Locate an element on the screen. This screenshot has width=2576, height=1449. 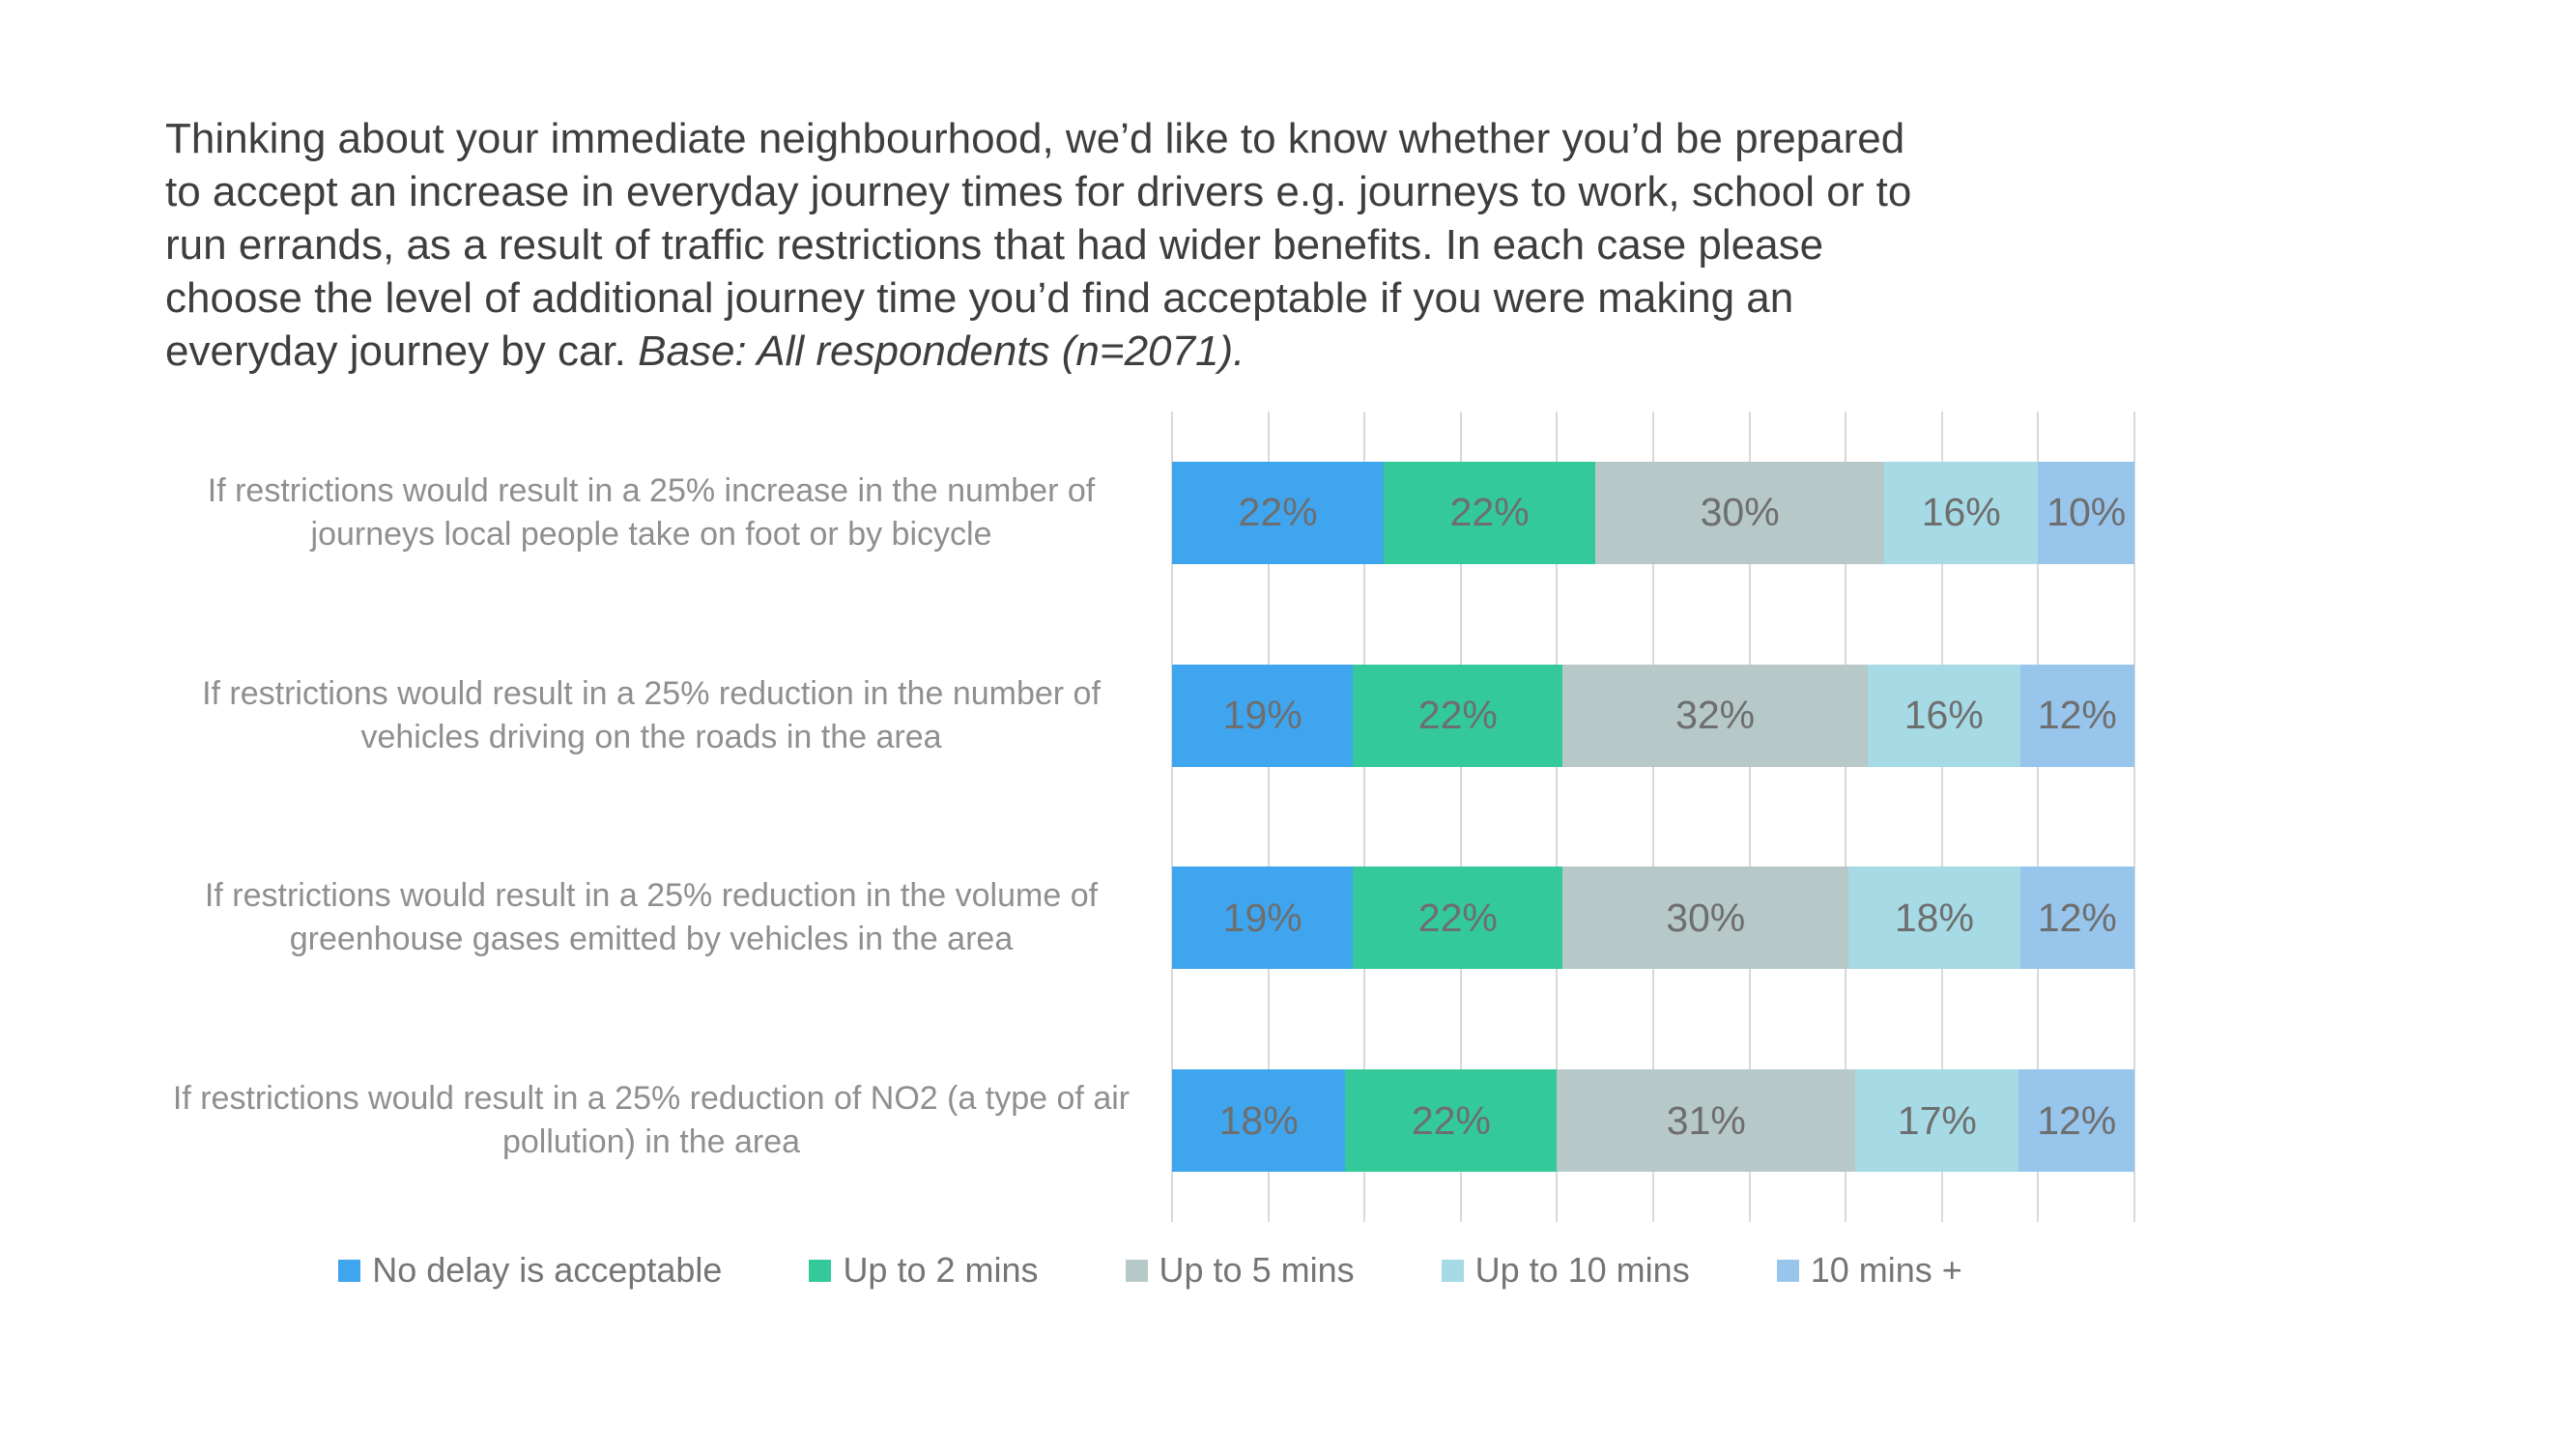
legend-item-up-to-2-mins: Up to 2 mins is located at coordinates (924, 1270).